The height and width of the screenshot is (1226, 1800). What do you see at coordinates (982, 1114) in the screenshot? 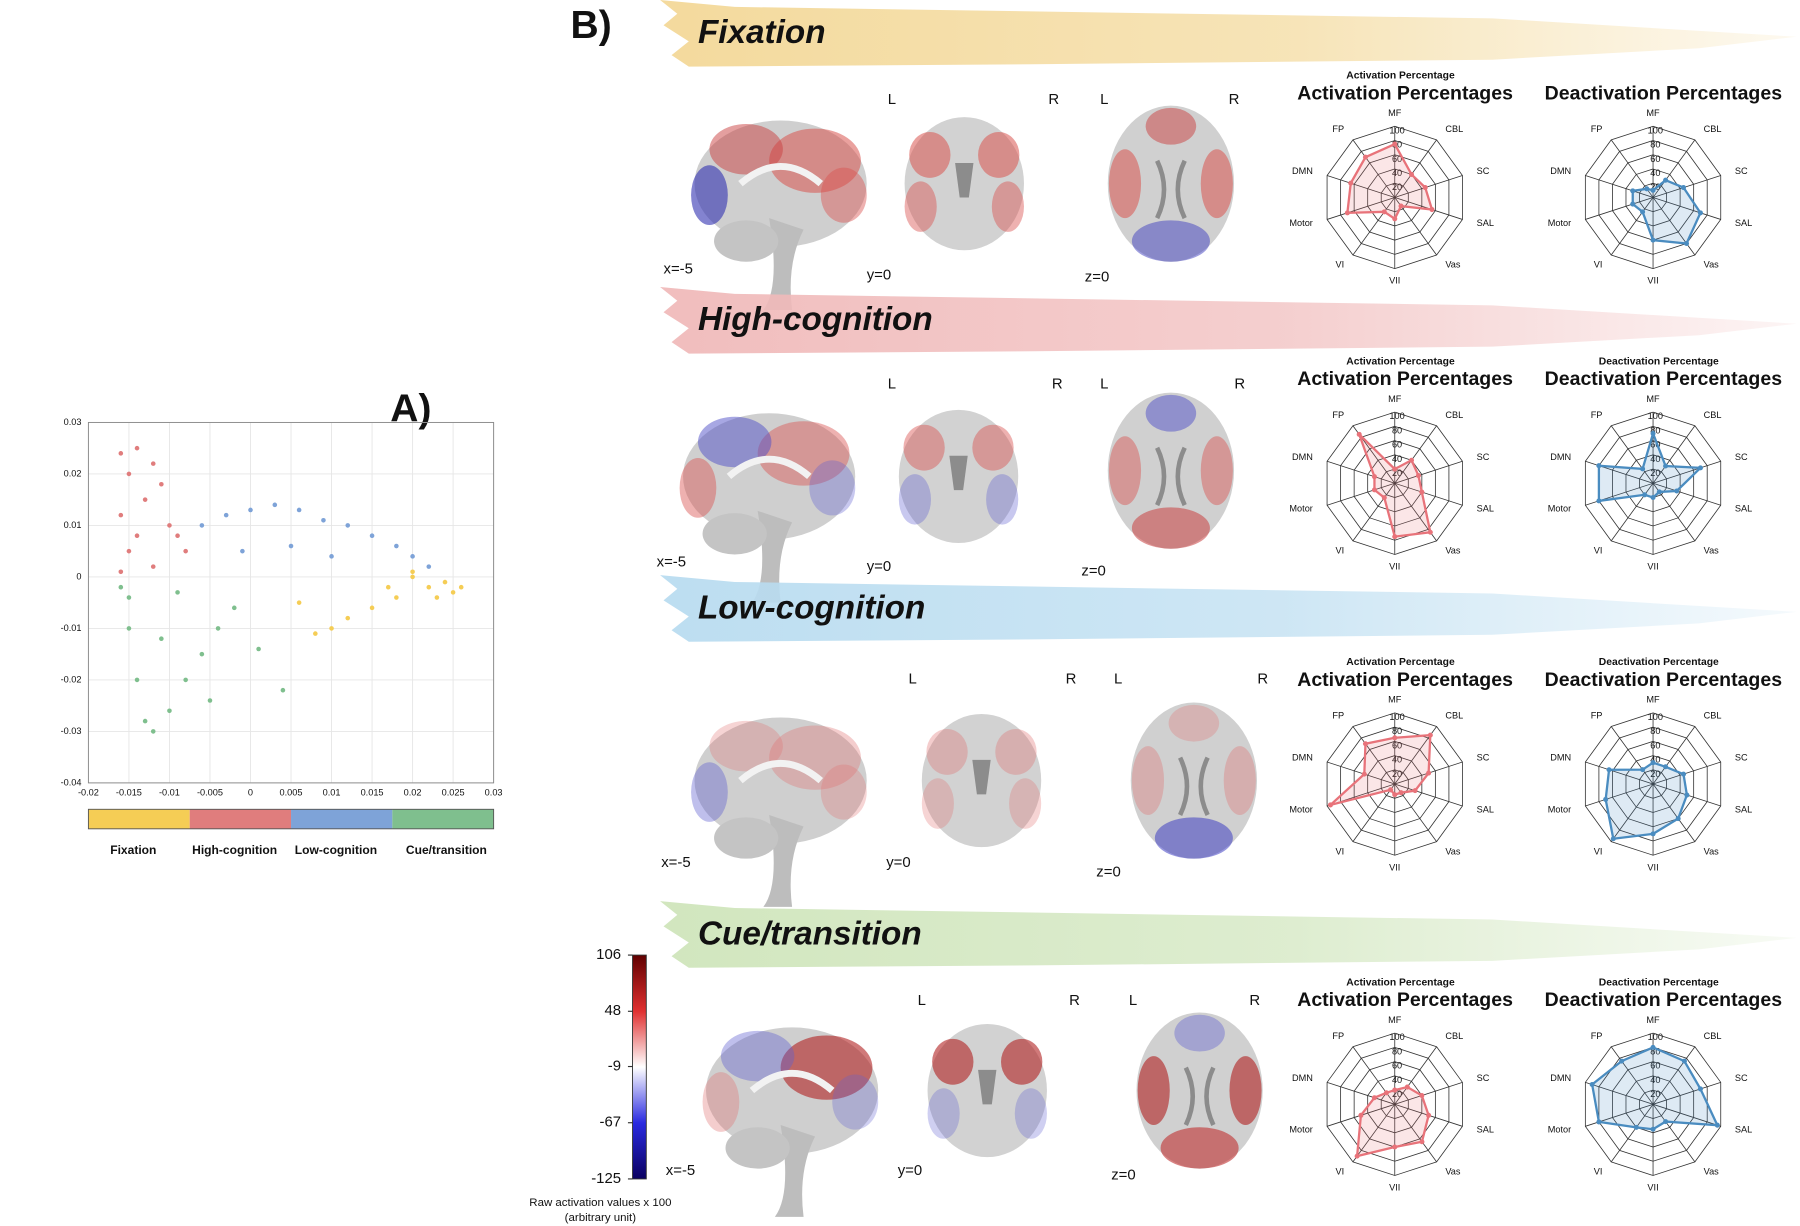
I see `brain-slices` at bounding box center [982, 1114].